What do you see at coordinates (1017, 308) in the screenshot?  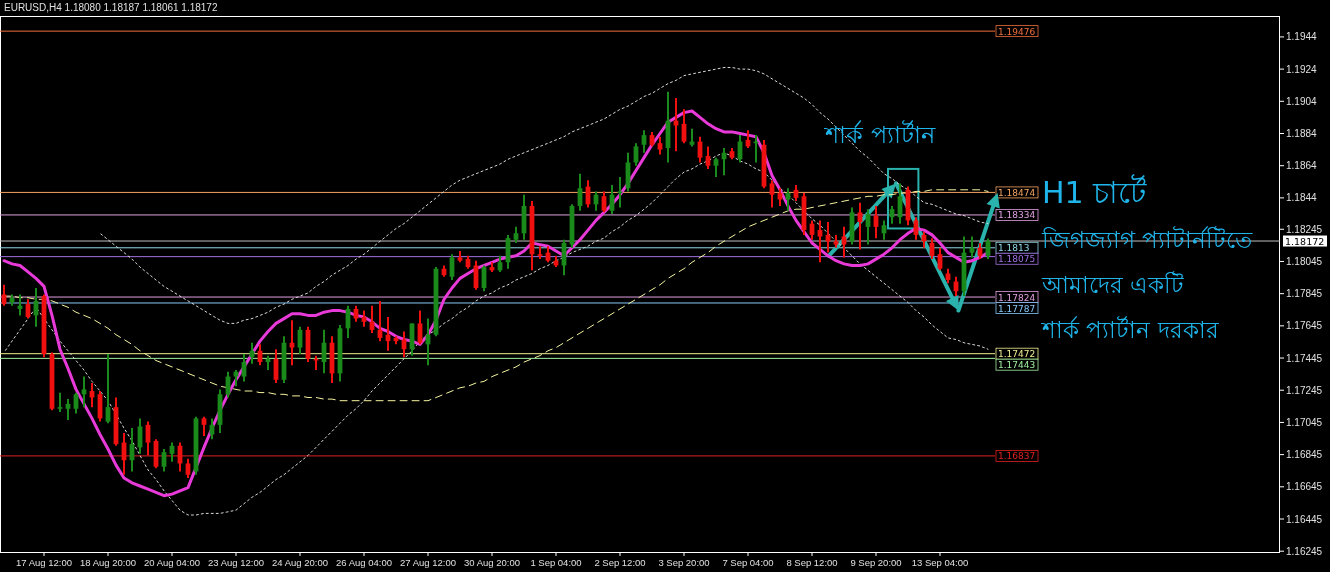 I see `ref-line-label: 1.17787` at bounding box center [1017, 308].